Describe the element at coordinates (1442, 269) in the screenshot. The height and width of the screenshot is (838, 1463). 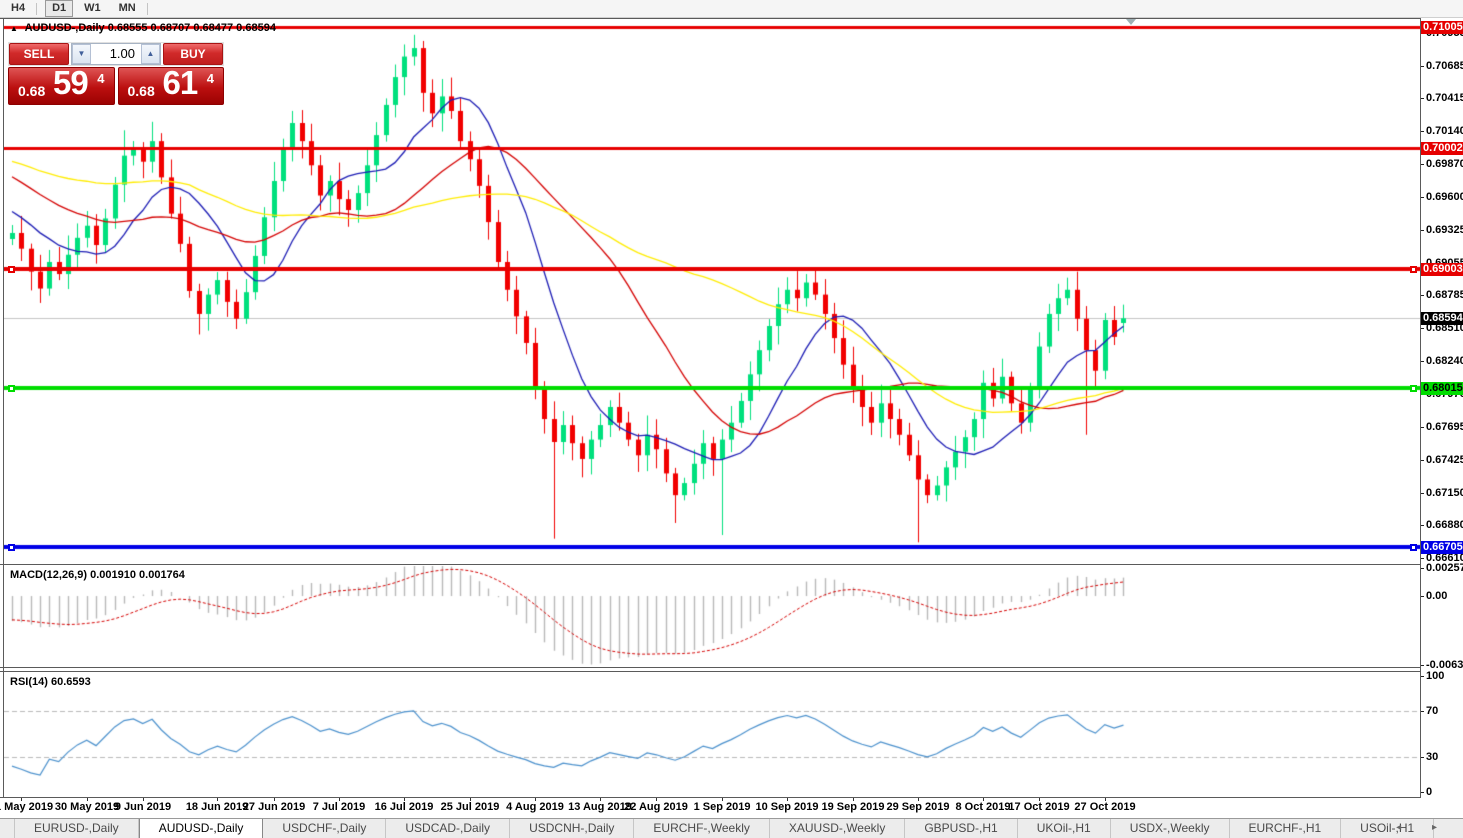
I see `hline-price-tag: 0.69003` at that location.